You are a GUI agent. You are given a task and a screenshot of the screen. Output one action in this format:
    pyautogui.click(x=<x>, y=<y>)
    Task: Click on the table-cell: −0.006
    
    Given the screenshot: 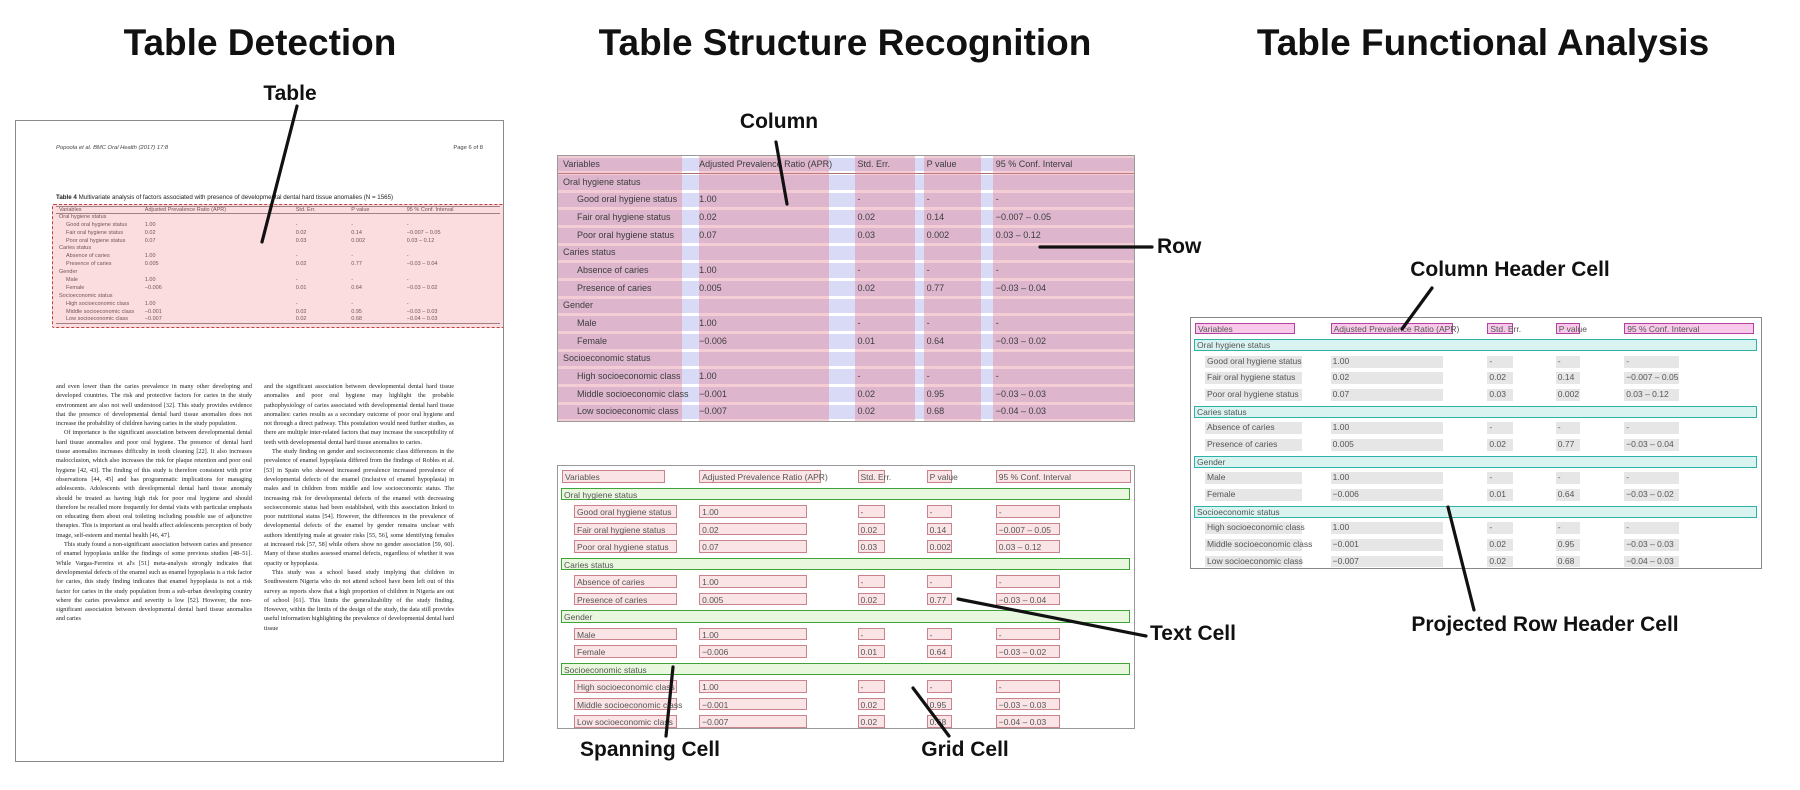 What is the action you would take?
    pyautogui.click(x=153, y=287)
    